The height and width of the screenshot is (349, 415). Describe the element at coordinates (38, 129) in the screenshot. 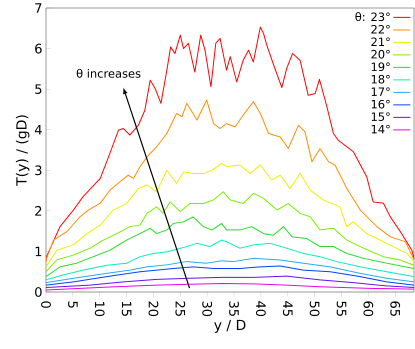

I see `y-tick-label: 4` at that location.